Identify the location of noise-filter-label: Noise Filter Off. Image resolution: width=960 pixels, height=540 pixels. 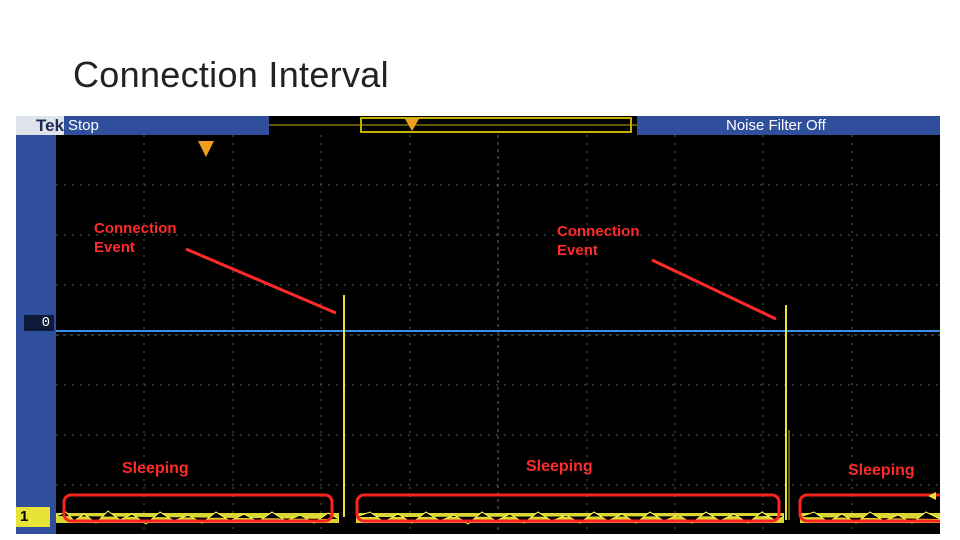
(776, 125).